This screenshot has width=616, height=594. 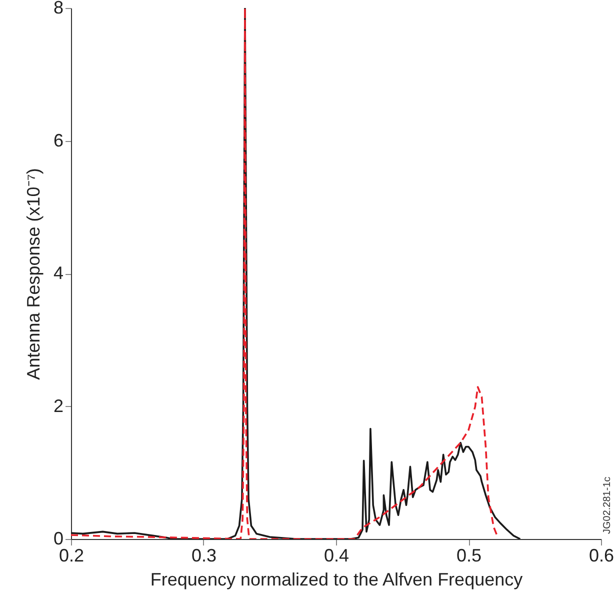 I want to click on x-tick-label: 0.2, so click(x=71, y=556).